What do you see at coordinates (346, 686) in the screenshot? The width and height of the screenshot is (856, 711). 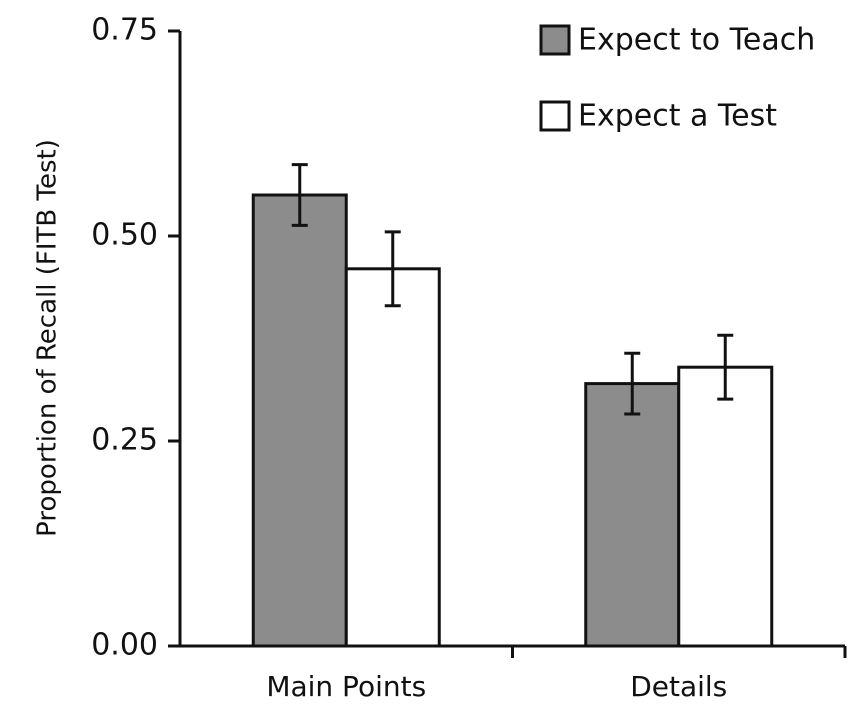 I see `x-tick-label: Main Points` at bounding box center [346, 686].